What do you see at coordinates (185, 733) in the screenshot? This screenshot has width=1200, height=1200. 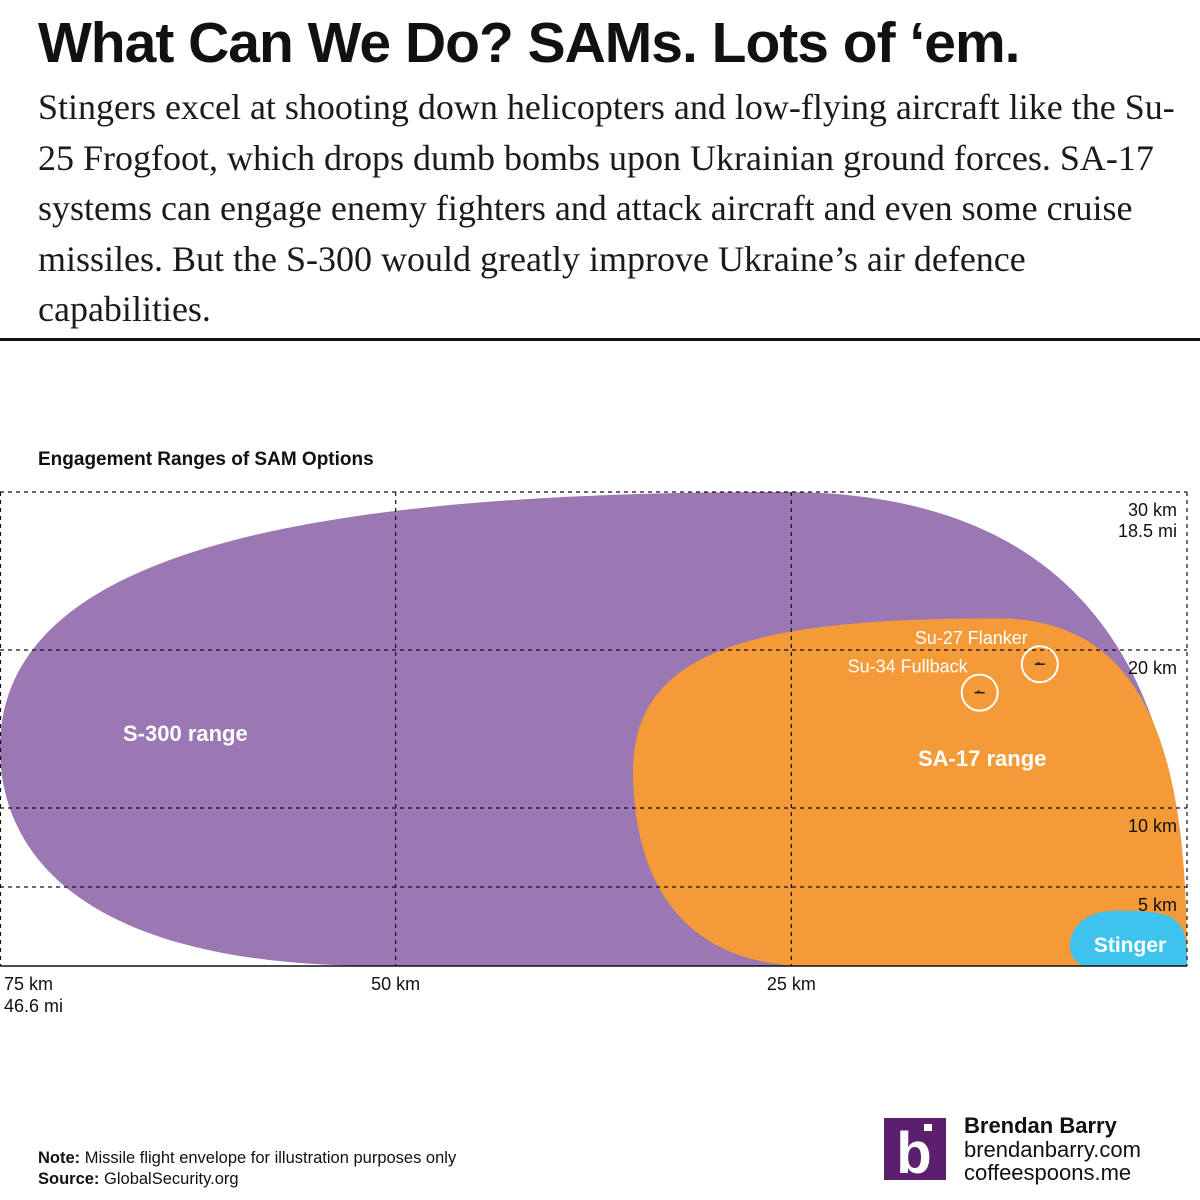 I see `s300-label: S-300 range` at bounding box center [185, 733].